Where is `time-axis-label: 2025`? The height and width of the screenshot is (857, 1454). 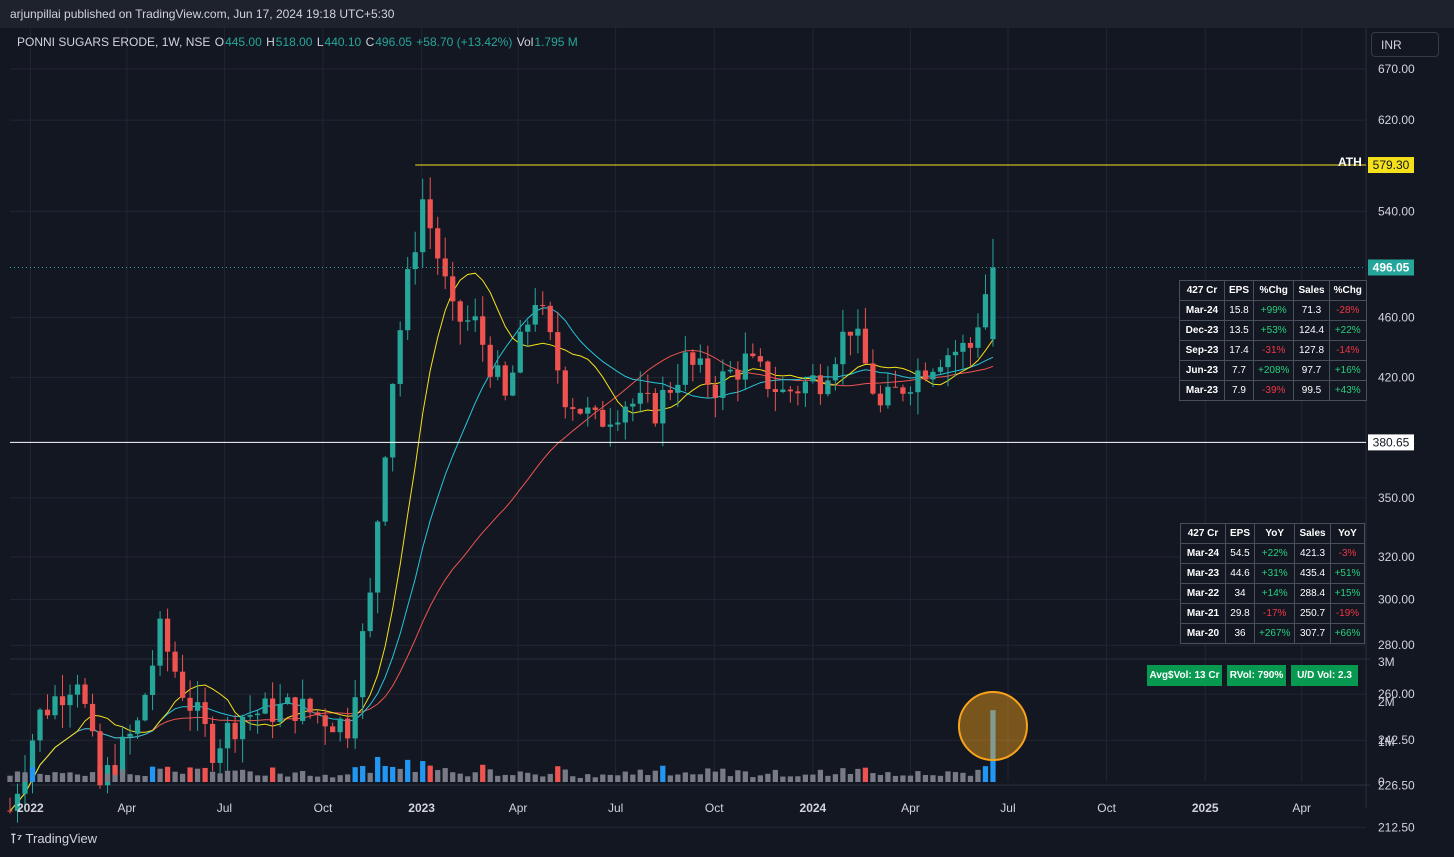
time-axis-label: 2025 is located at coordinates (1205, 808).